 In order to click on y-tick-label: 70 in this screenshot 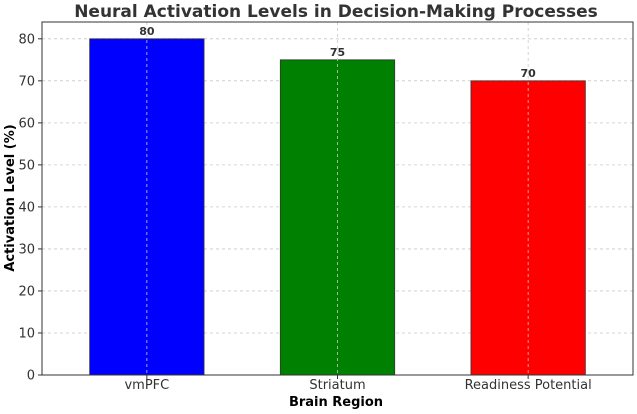, I will do `click(26, 81)`.